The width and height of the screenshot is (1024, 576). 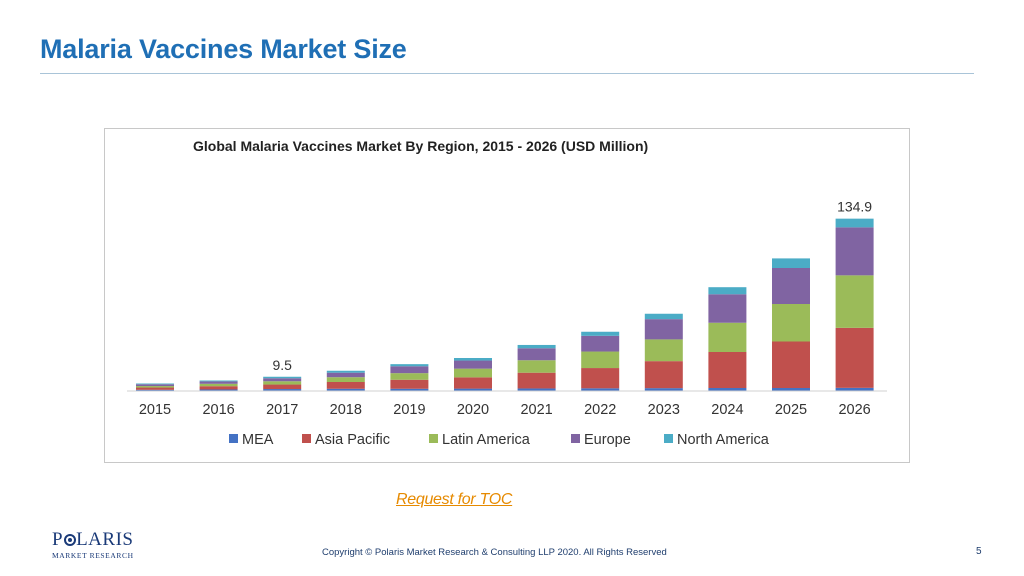 What do you see at coordinates (454, 499) in the screenshot?
I see `request-toc-link: Request for TOC` at bounding box center [454, 499].